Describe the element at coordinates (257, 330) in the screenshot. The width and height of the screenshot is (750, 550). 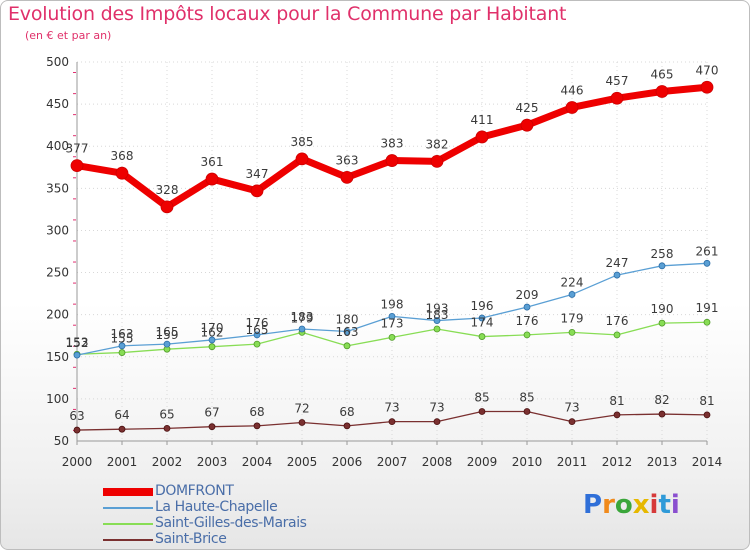
I see `data-label: 165` at that location.